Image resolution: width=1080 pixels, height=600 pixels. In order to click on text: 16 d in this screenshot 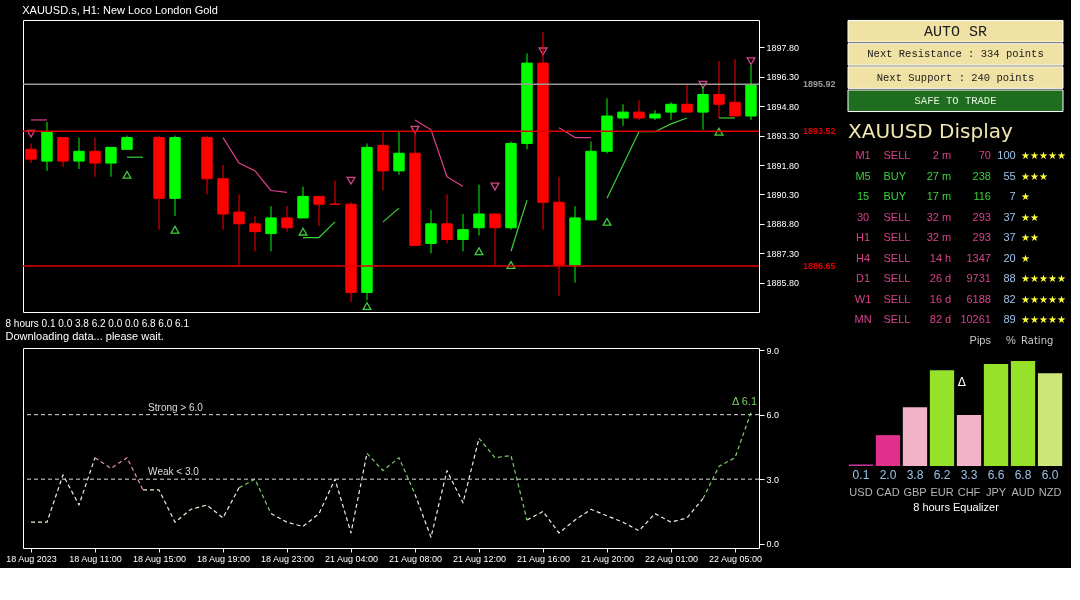, I will do `click(940, 298)`.